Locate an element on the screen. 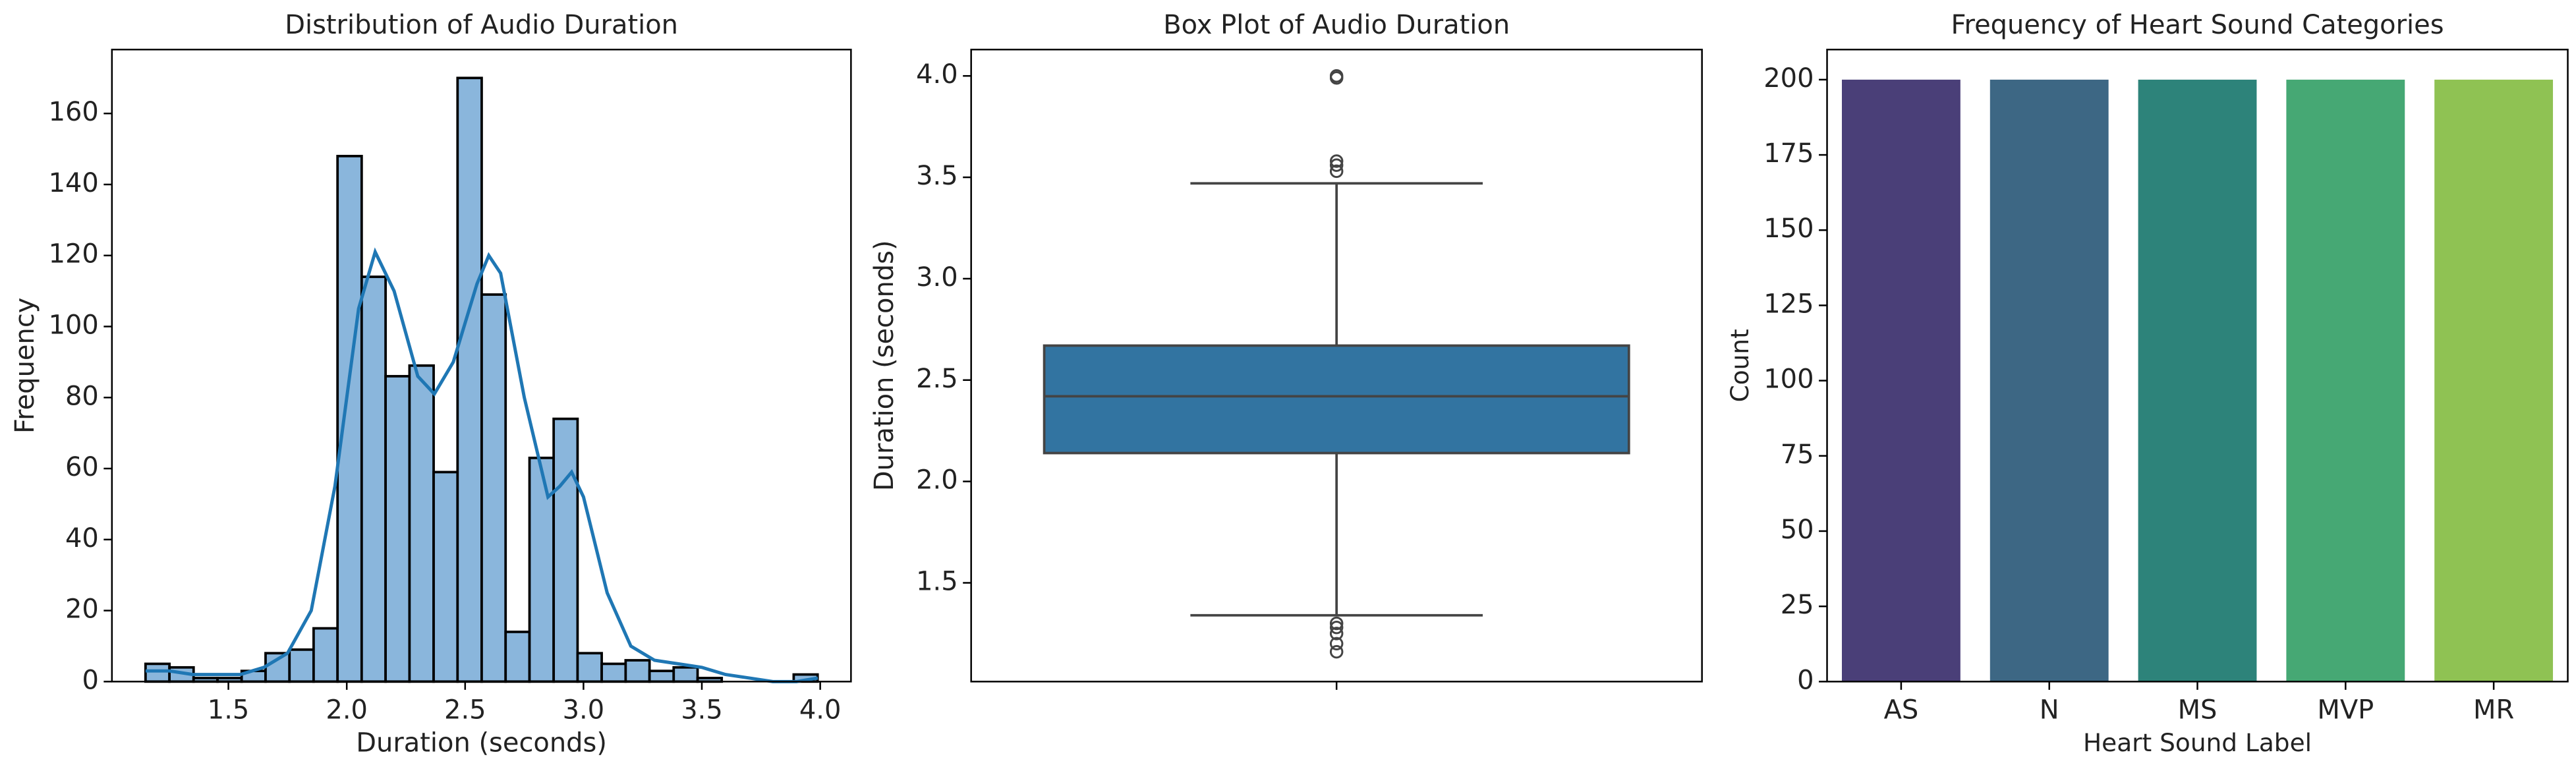 The width and height of the screenshot is (2576, 769). y-tick-label: 20 is located at coordinates (82, 609).